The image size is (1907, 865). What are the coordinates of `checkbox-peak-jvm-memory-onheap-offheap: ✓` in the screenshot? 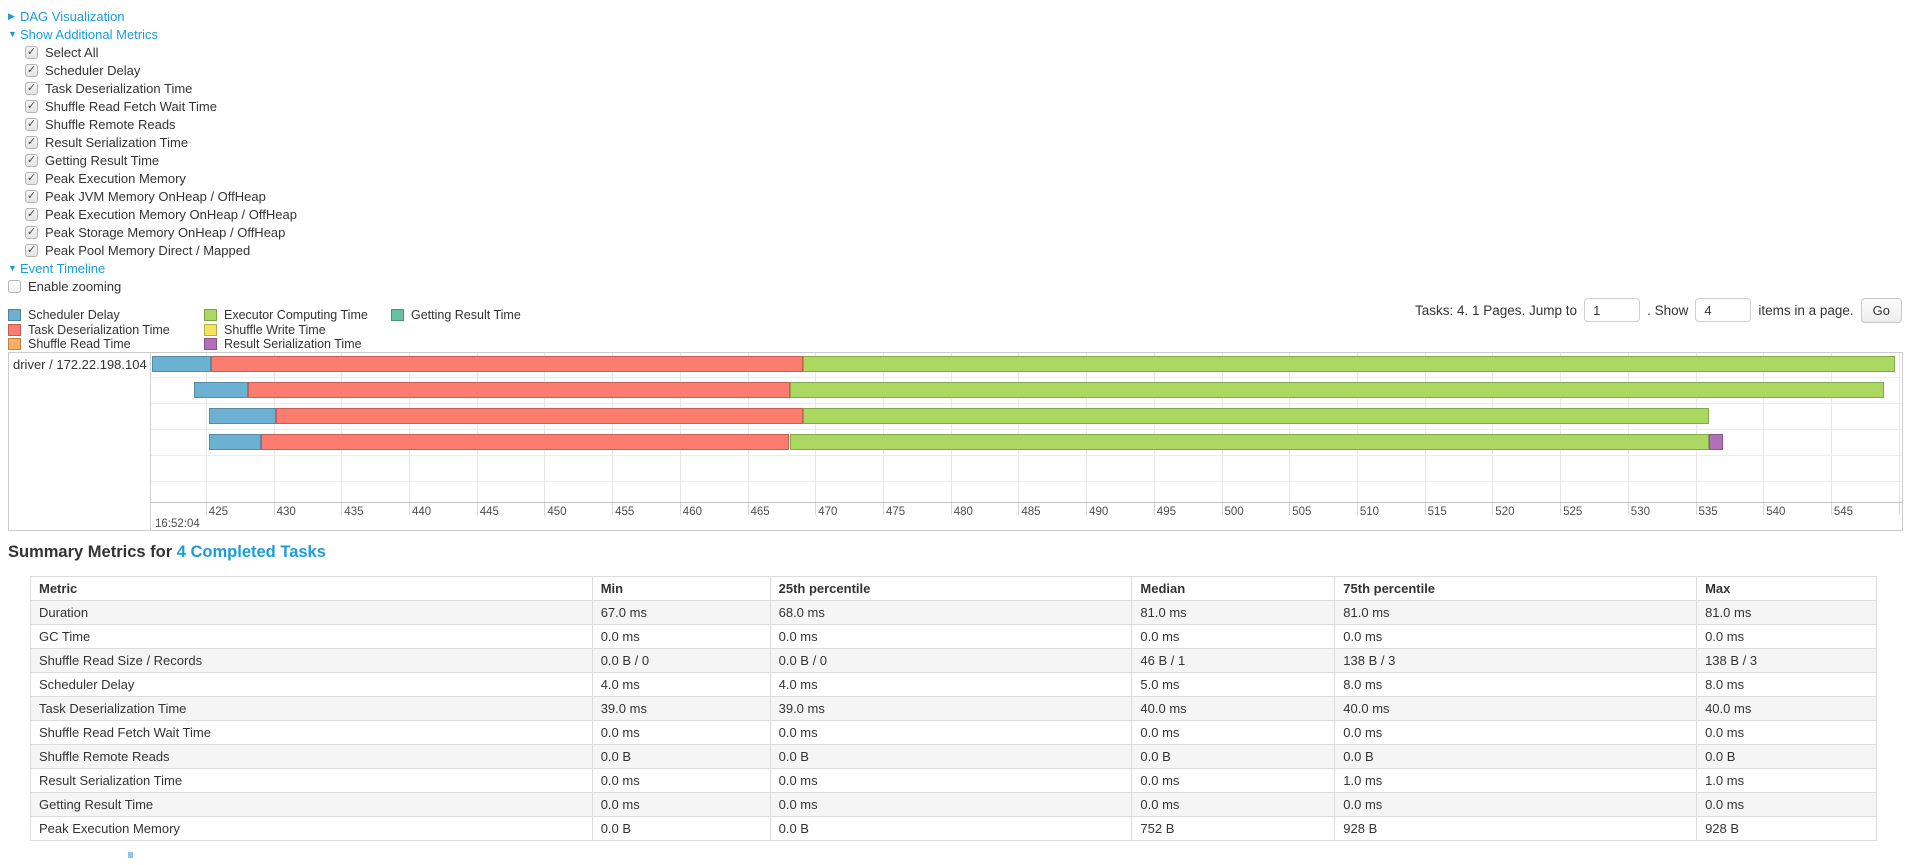 It's located at (31, 196).